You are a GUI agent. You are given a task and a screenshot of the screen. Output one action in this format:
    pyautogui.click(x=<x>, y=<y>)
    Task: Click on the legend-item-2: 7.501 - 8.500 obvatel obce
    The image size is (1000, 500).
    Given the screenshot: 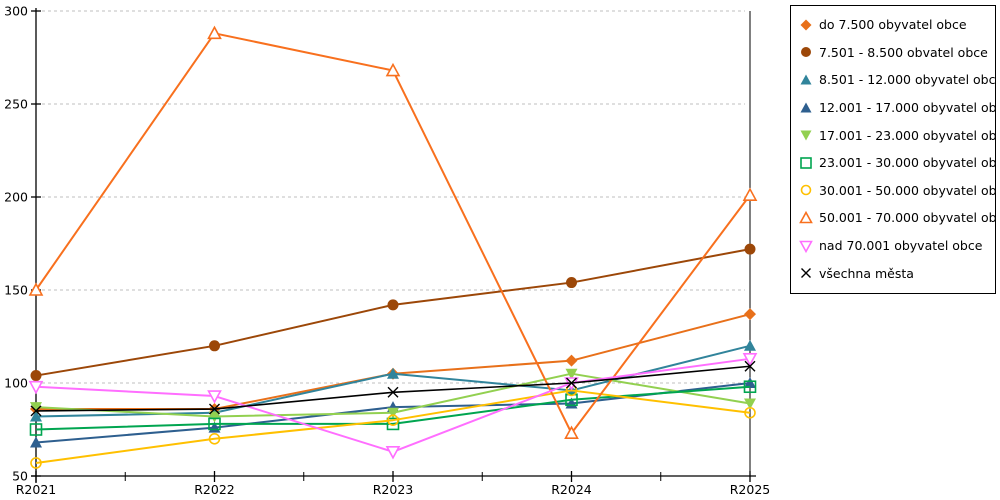 What is the action you would take?
    pyautogui.click(x=893, y=53)
    